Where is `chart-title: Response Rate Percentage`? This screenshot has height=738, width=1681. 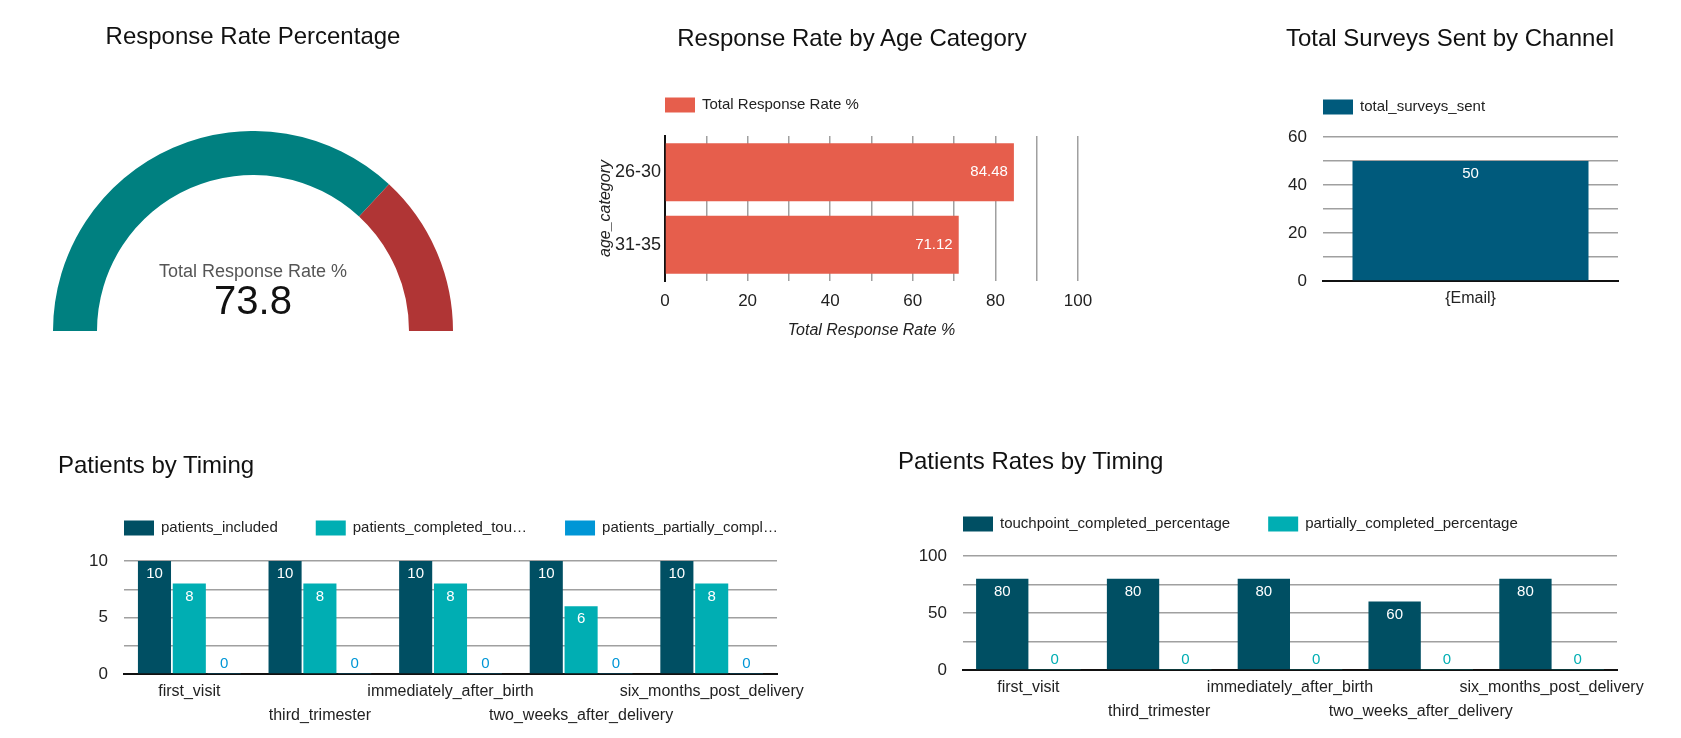 chart-title: Response Rate Percentage is located at coordinates (253, 36).